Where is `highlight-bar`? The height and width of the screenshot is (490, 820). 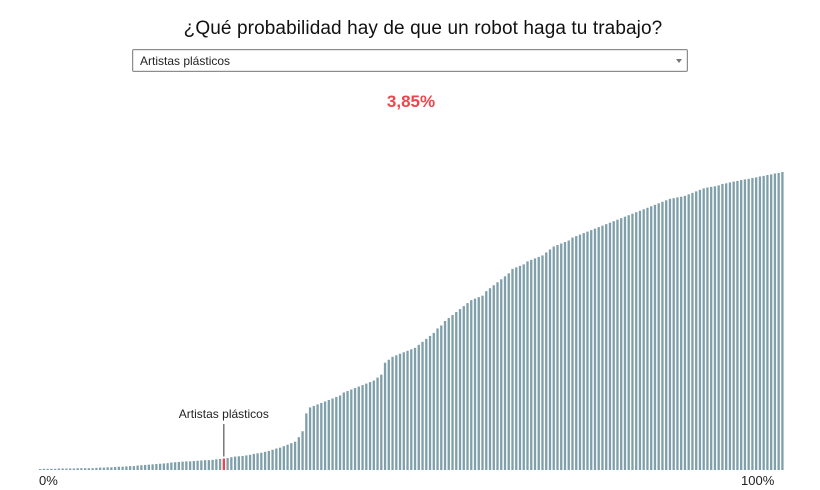 highlight-bar is located at coordinates (224, 464).